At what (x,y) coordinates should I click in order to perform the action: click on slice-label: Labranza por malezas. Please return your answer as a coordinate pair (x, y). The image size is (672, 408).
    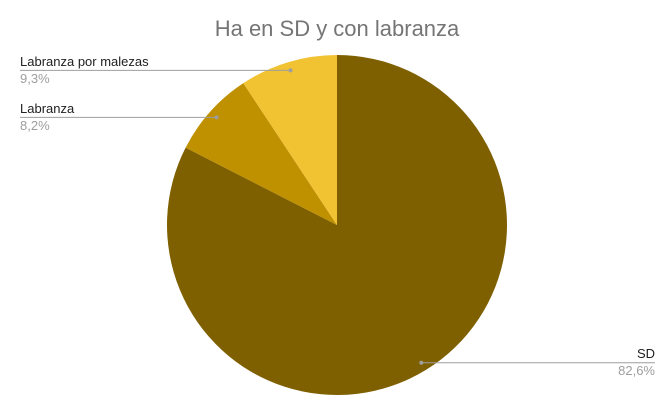
    Looking at the image, I should click on (84, 61).